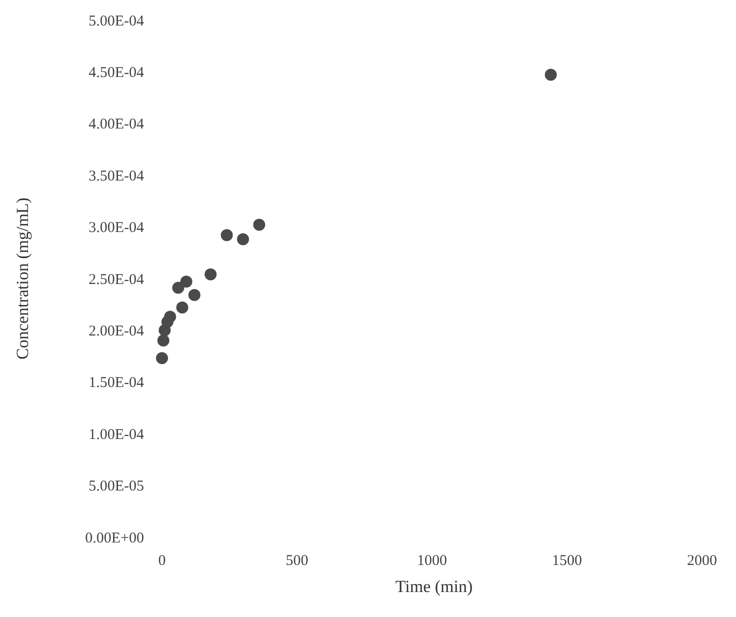  Describe the element at coordinates (297, 561) in the screenshot. I see `x-tick-label: 500` at that location.